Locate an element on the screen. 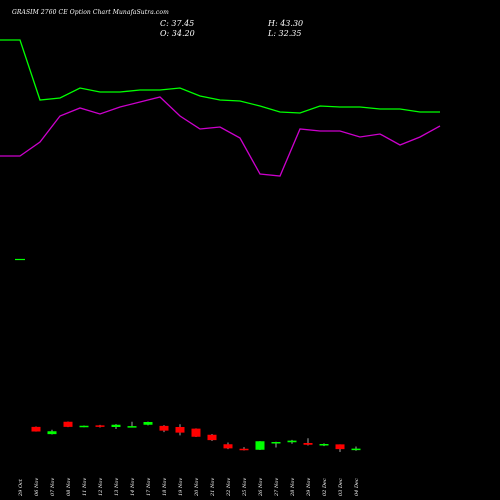 This screenshot has height=500, width=500. ma-short-line is located at coordinates (220, 76).